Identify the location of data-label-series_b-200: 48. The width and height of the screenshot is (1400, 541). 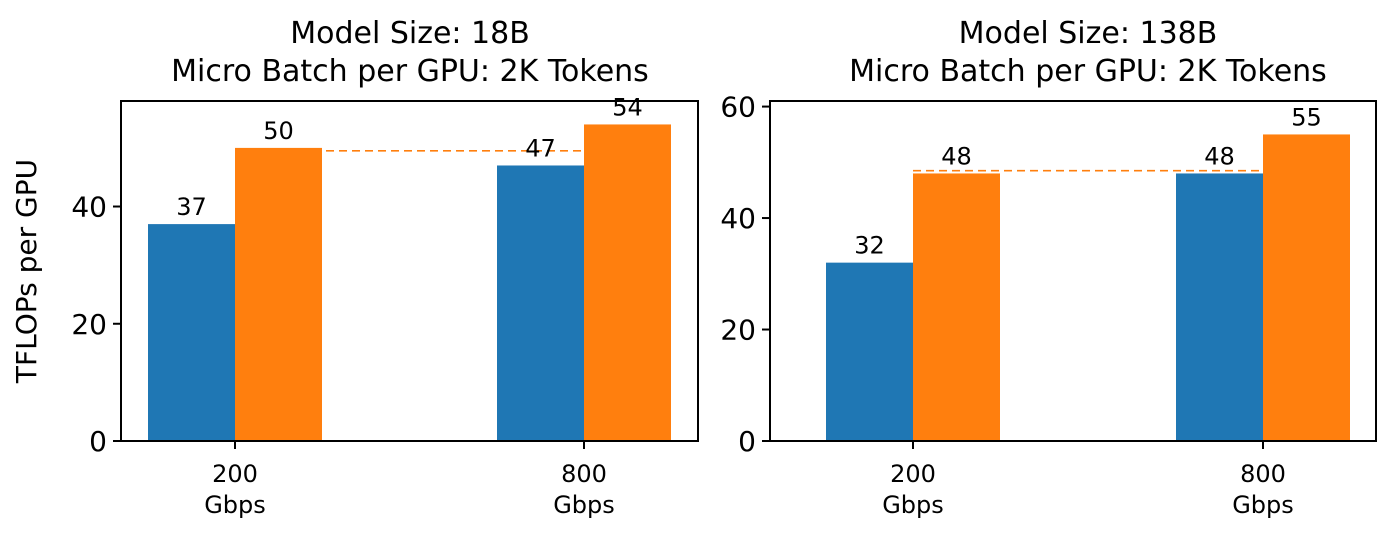
(956, 156).